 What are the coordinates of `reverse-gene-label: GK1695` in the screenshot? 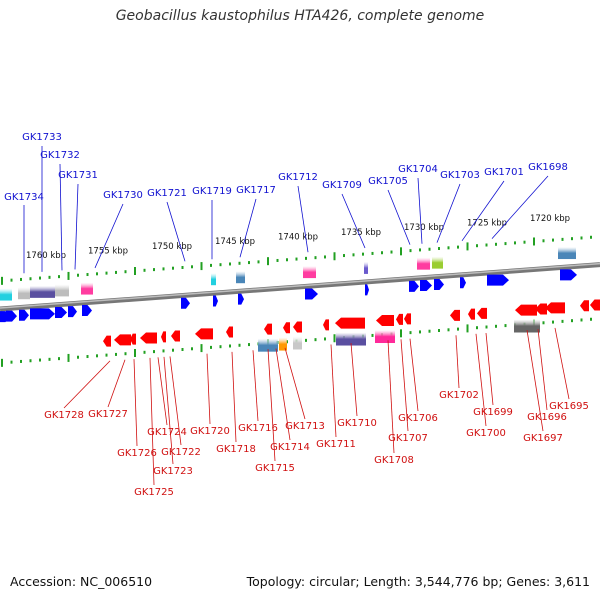 It's located at (569, 406).